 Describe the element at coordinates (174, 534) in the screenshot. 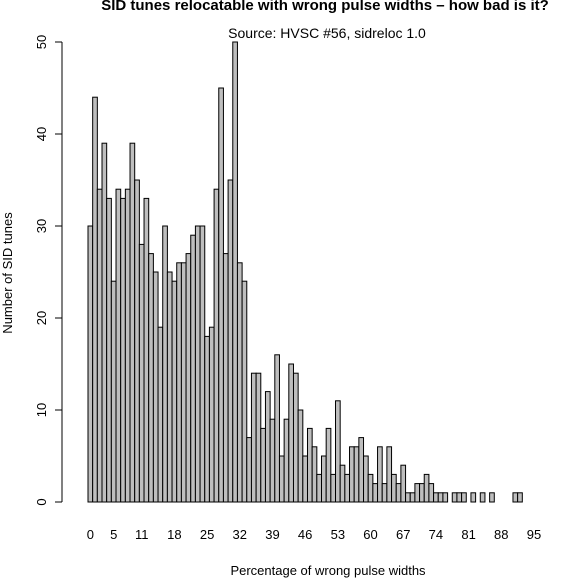

I see `x-tick-label: 18` at that location.